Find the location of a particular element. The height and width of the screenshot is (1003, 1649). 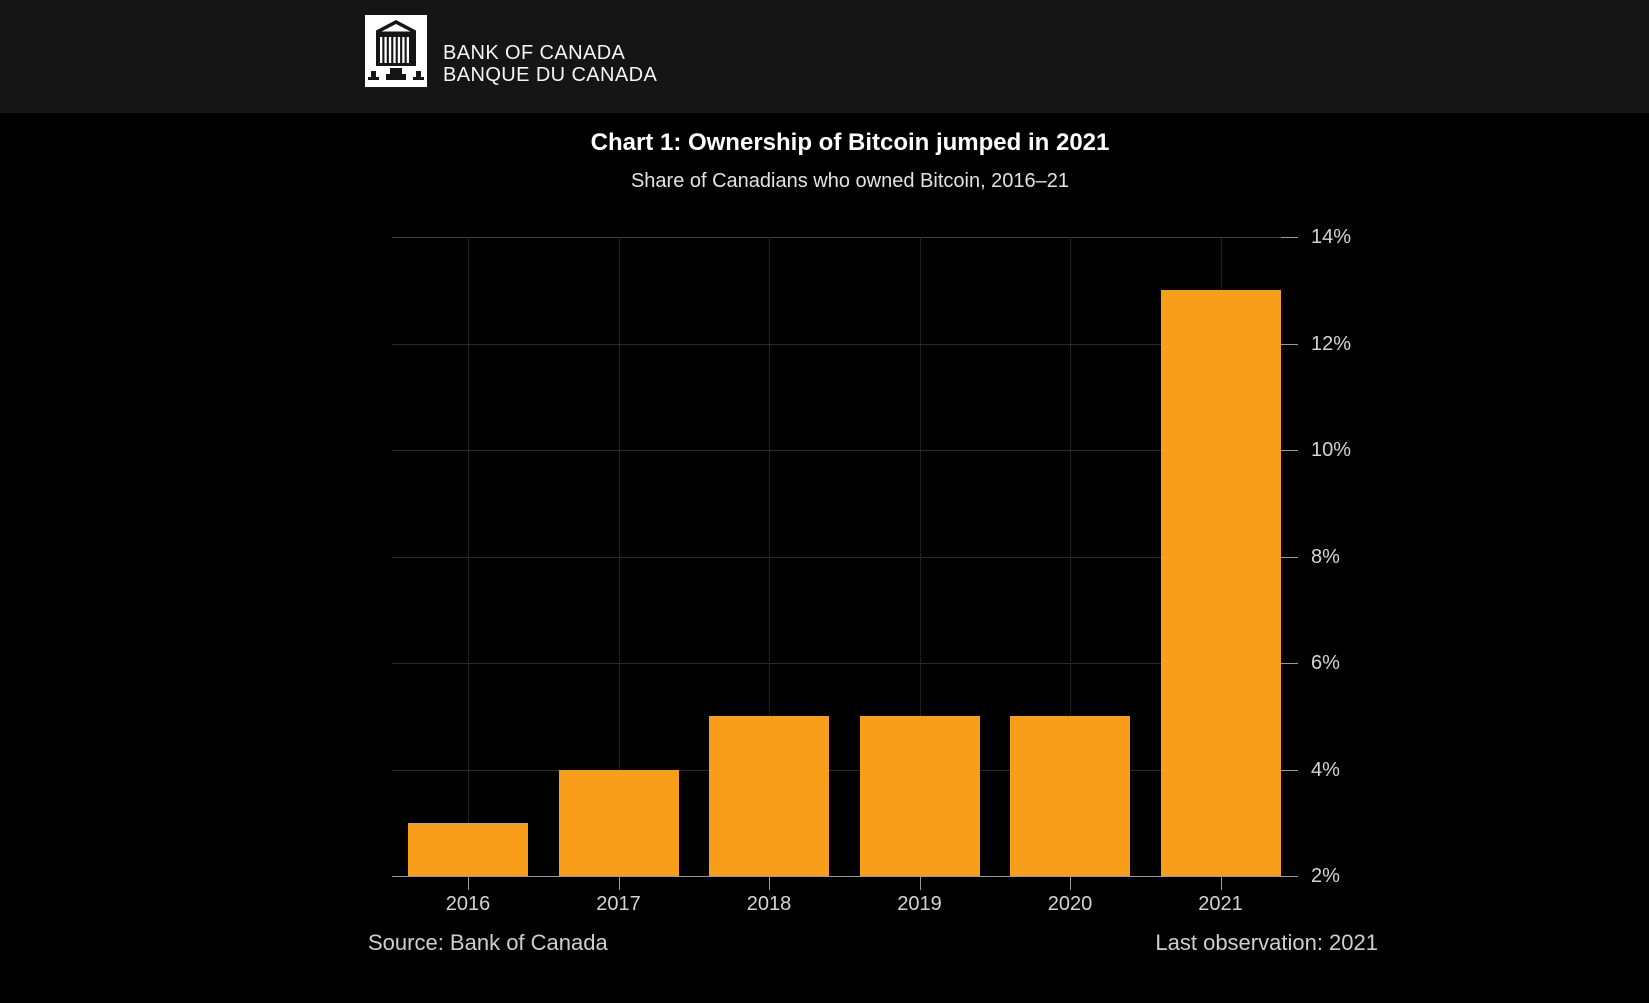

x-axis-tick-2018 is located at coordinates (769, 883).